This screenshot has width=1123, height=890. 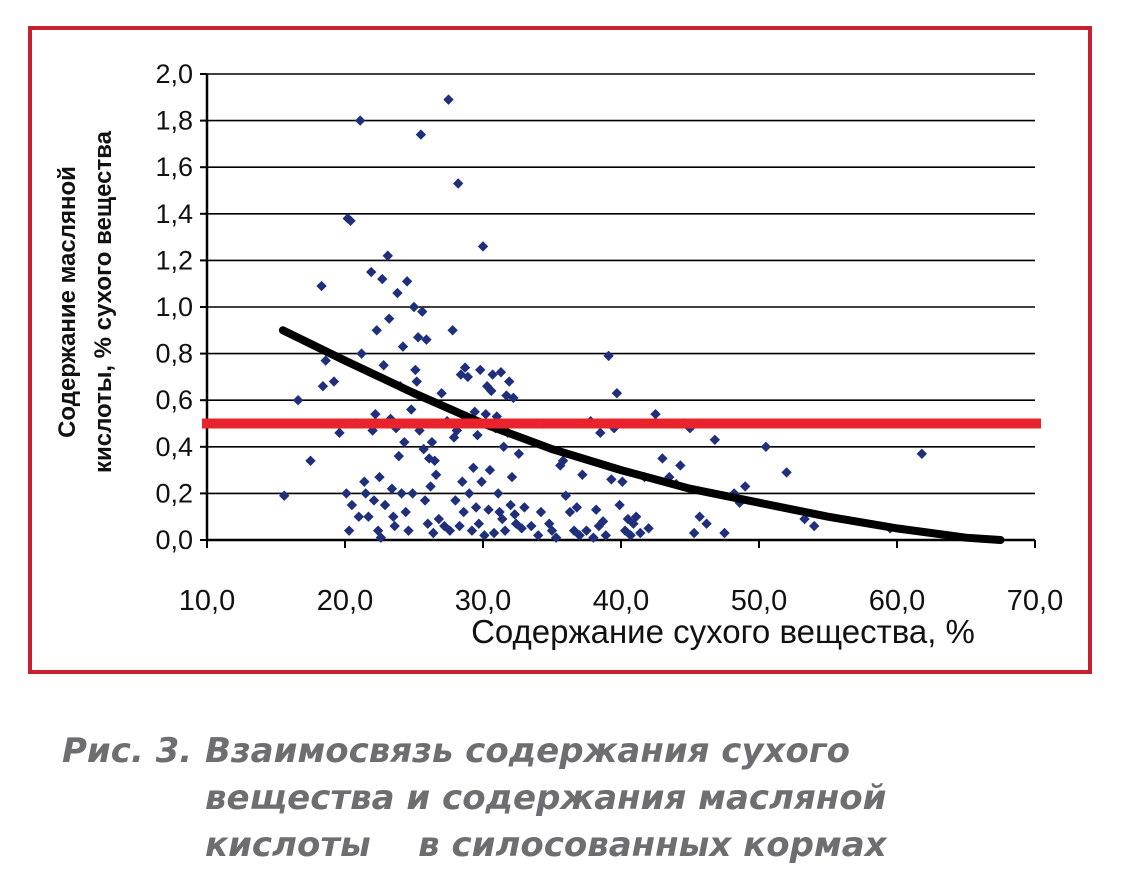 What do you see at coordinates (759, 601) in the screenshot?
I see `x-tick-label: 50,0` at bounding box center [759, 601].